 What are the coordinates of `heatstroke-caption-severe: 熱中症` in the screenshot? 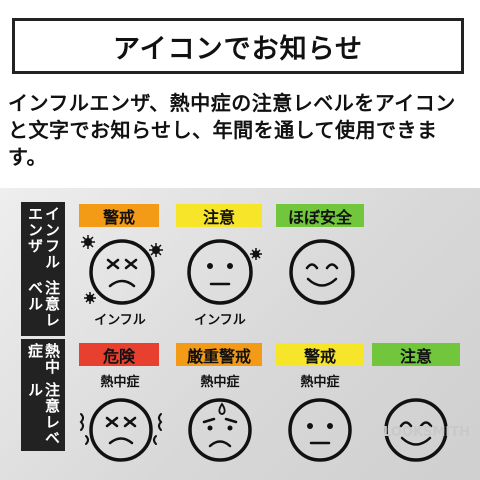 It's located at (220, 382).